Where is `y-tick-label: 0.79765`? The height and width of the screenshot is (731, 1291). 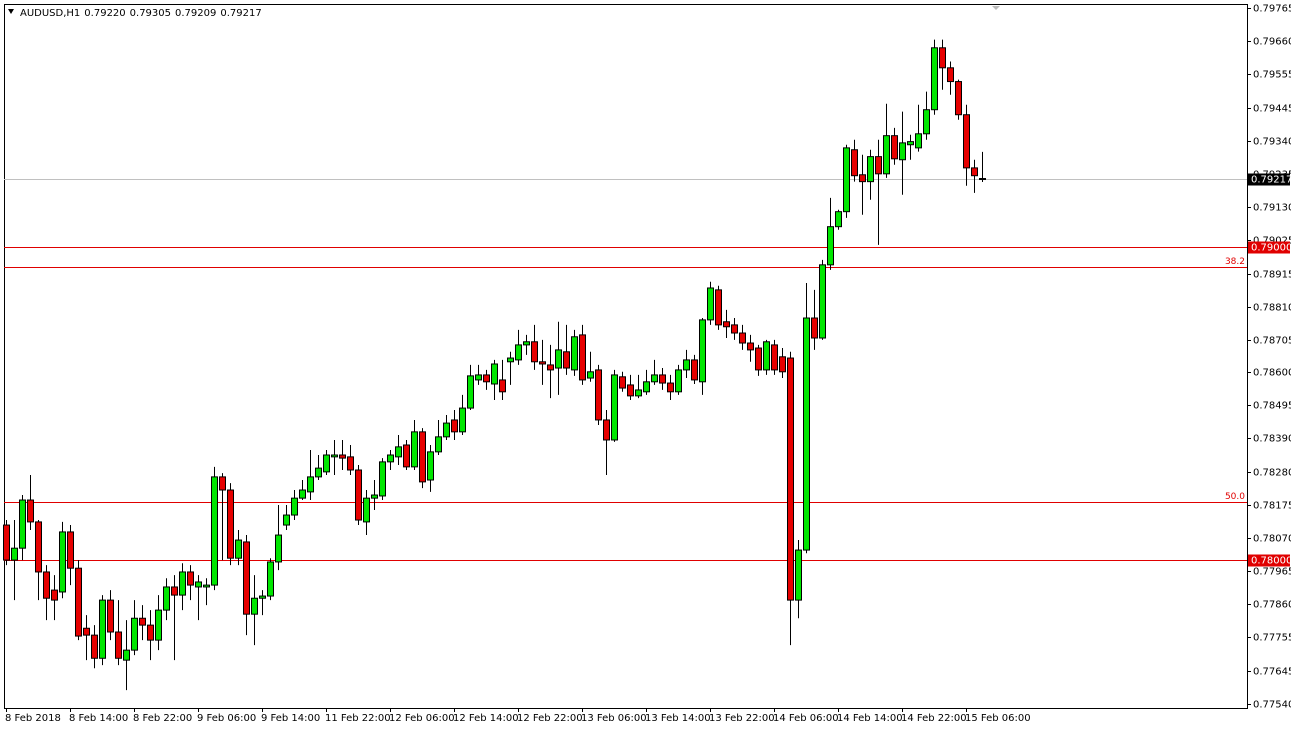
y-tick-label: 0.79765 is located at coordinates (1272, 9).